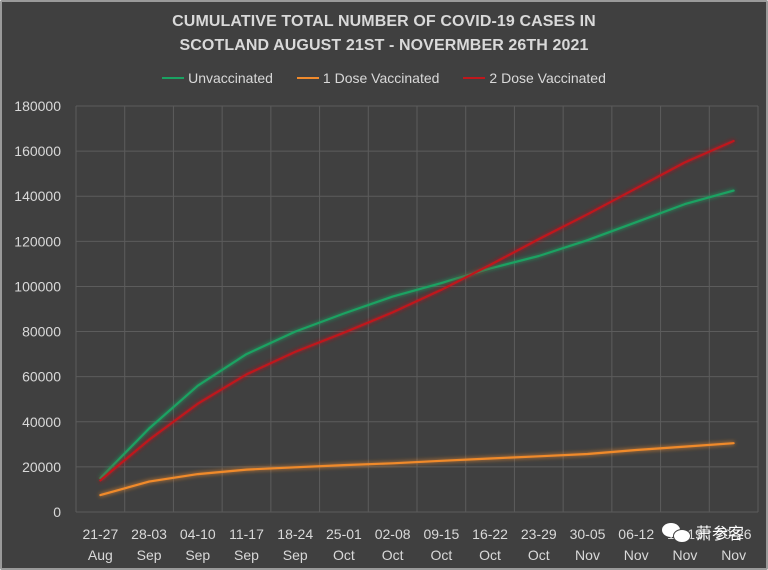  What do you see at coordinates (41, 332) in the screenshot?
I see `y-tick-label: 80000` at bounding box center [41, 332].